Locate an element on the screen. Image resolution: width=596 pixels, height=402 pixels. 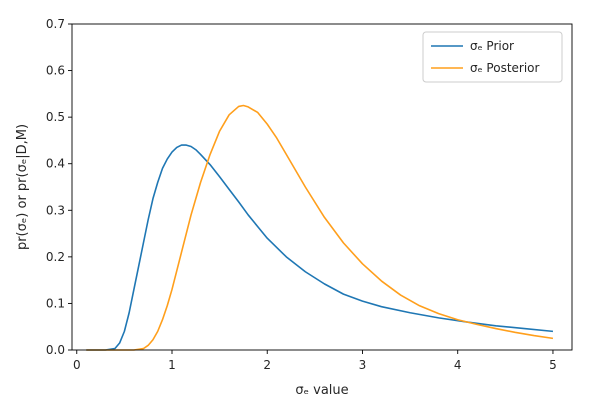
y-axis-label: pr(σₑ) or pr(σₑ|D,M) is located at coordinates (22, 187).